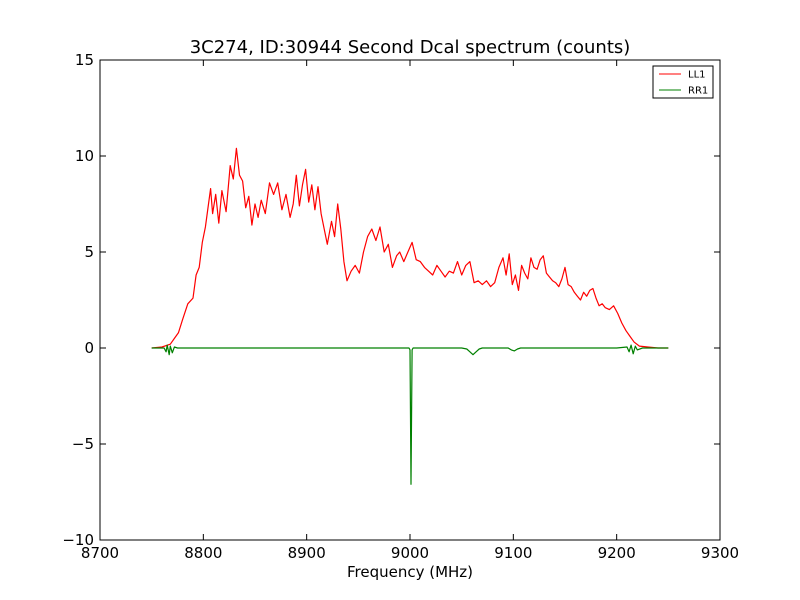  Describe the element at coordinates (513, 553) in the screenshot. I see `x-tick-label: 9100` at that location.